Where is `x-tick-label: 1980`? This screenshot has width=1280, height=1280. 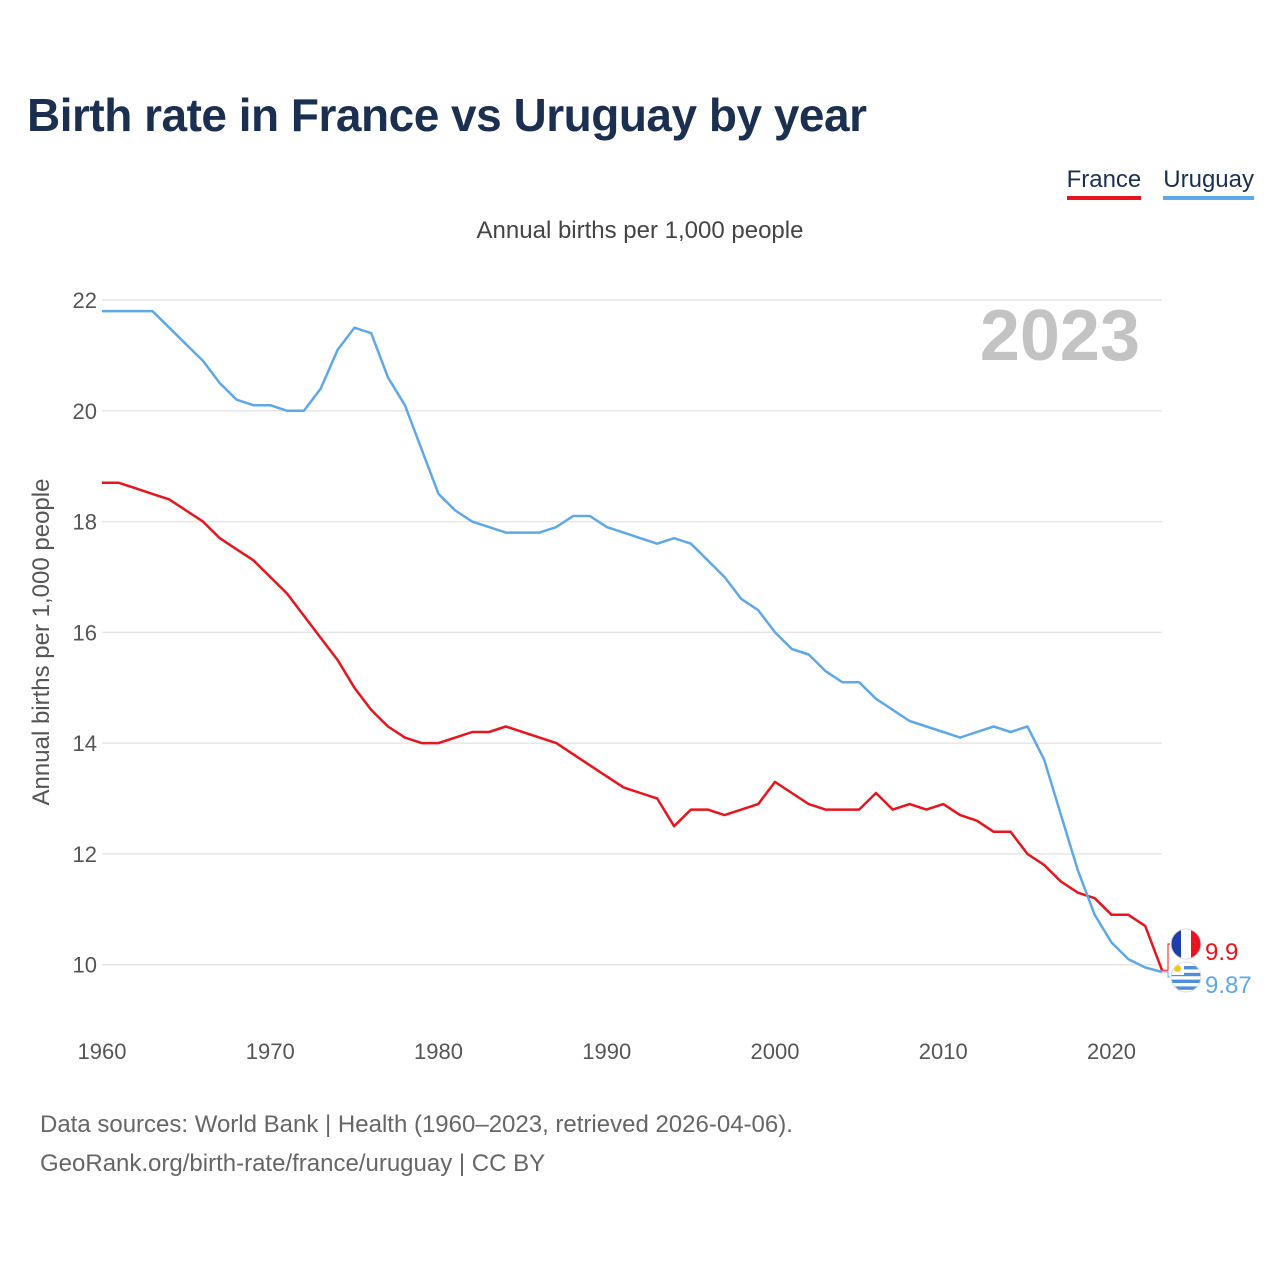 x-tick-label: 1980 is located at coordinates (438, 1051).